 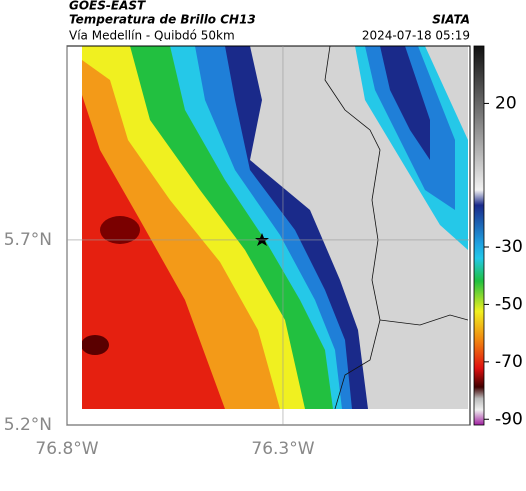 What do you see at coordinates (509, 419) in the screenshot?
I see `colorbar-tick-label: -90` at bounding box center [509, 419].